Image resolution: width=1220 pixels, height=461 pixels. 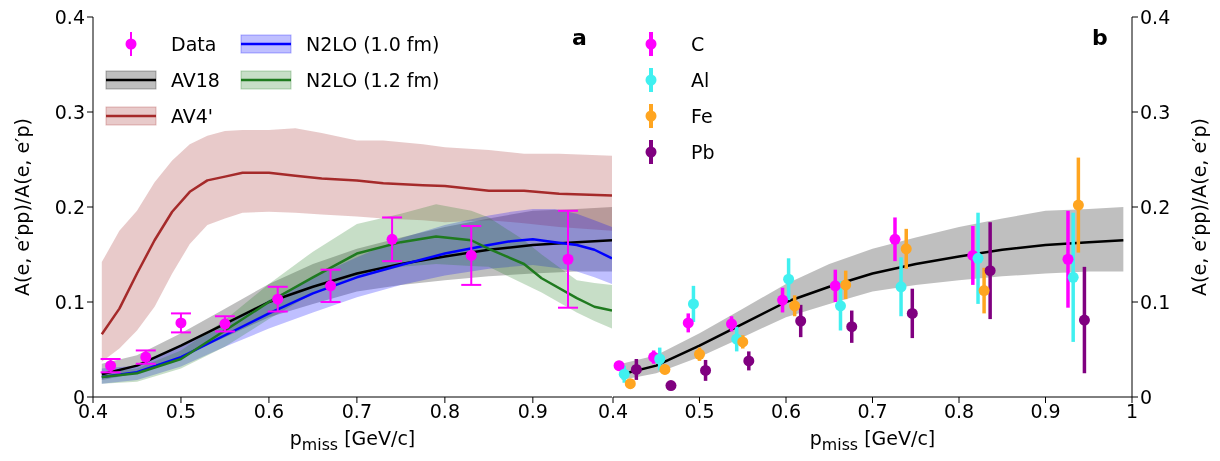 What do you see at coordinates (698, 44) in the screenshot?
I see `legend-label: C` at bounding box center [698, 44].